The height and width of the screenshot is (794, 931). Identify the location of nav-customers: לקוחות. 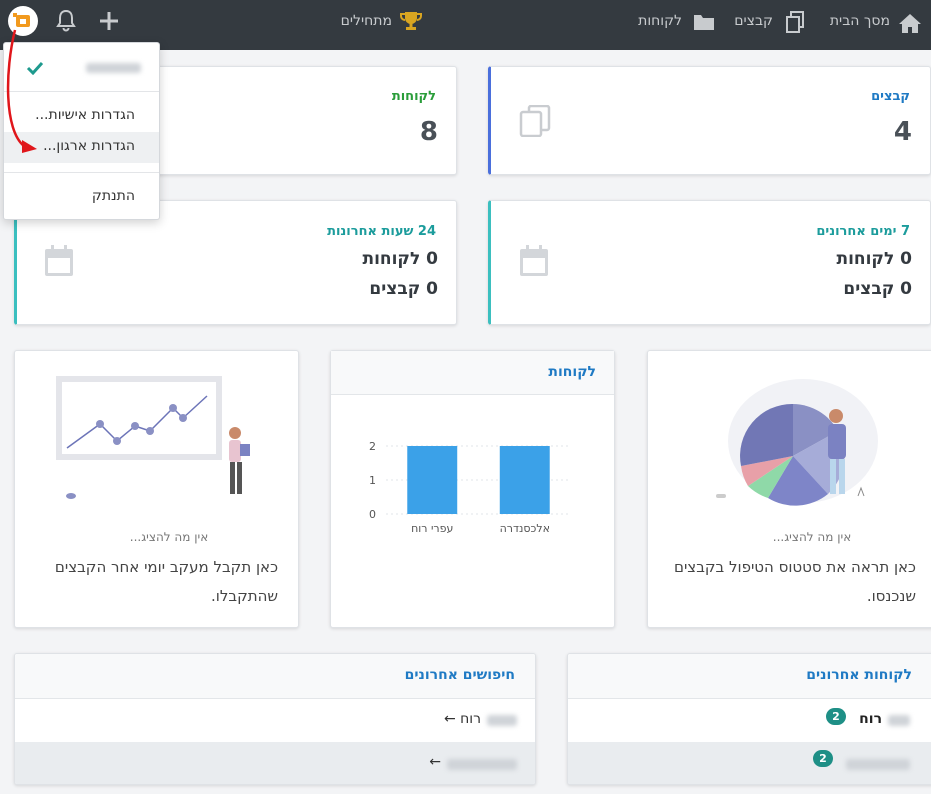
(660, 21).